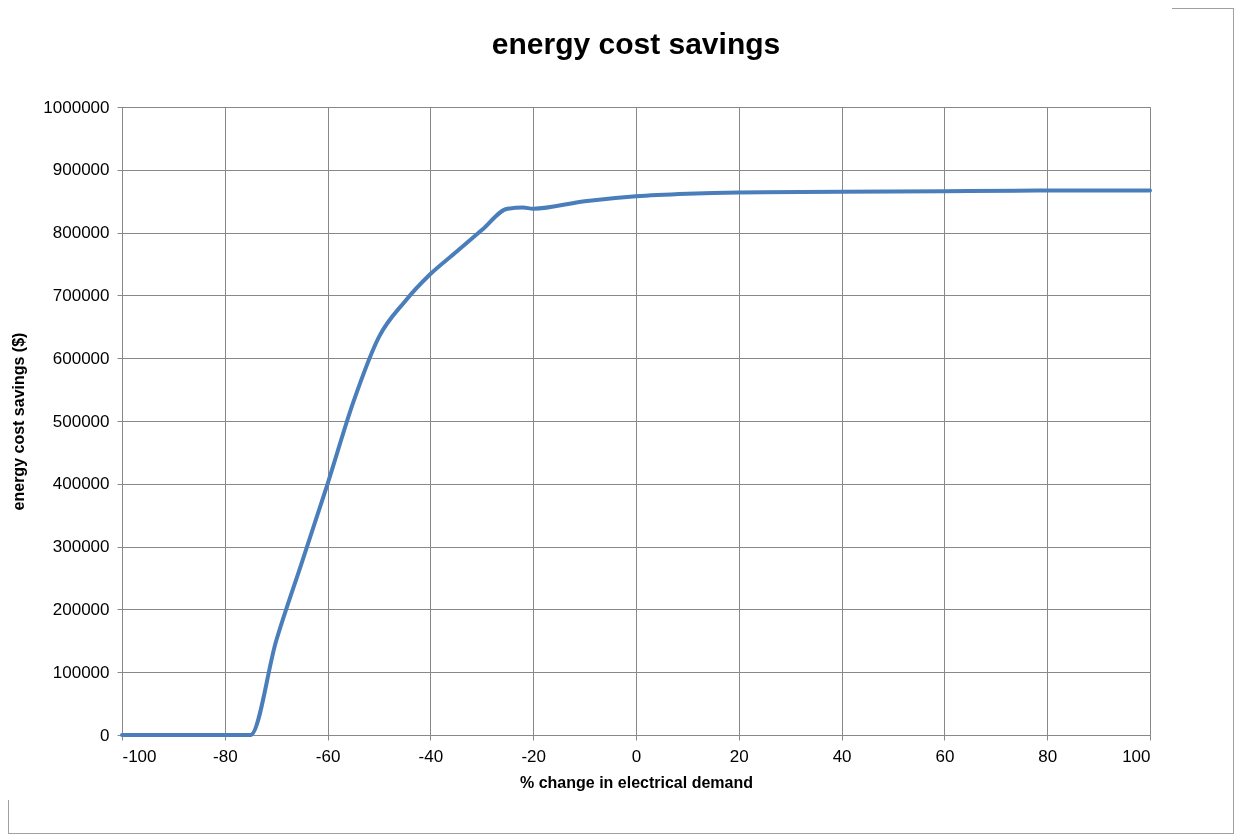 The width and height of the screenshot is (1235, 835). I want to click on y-tick-label: 500000, so click(81, 421).